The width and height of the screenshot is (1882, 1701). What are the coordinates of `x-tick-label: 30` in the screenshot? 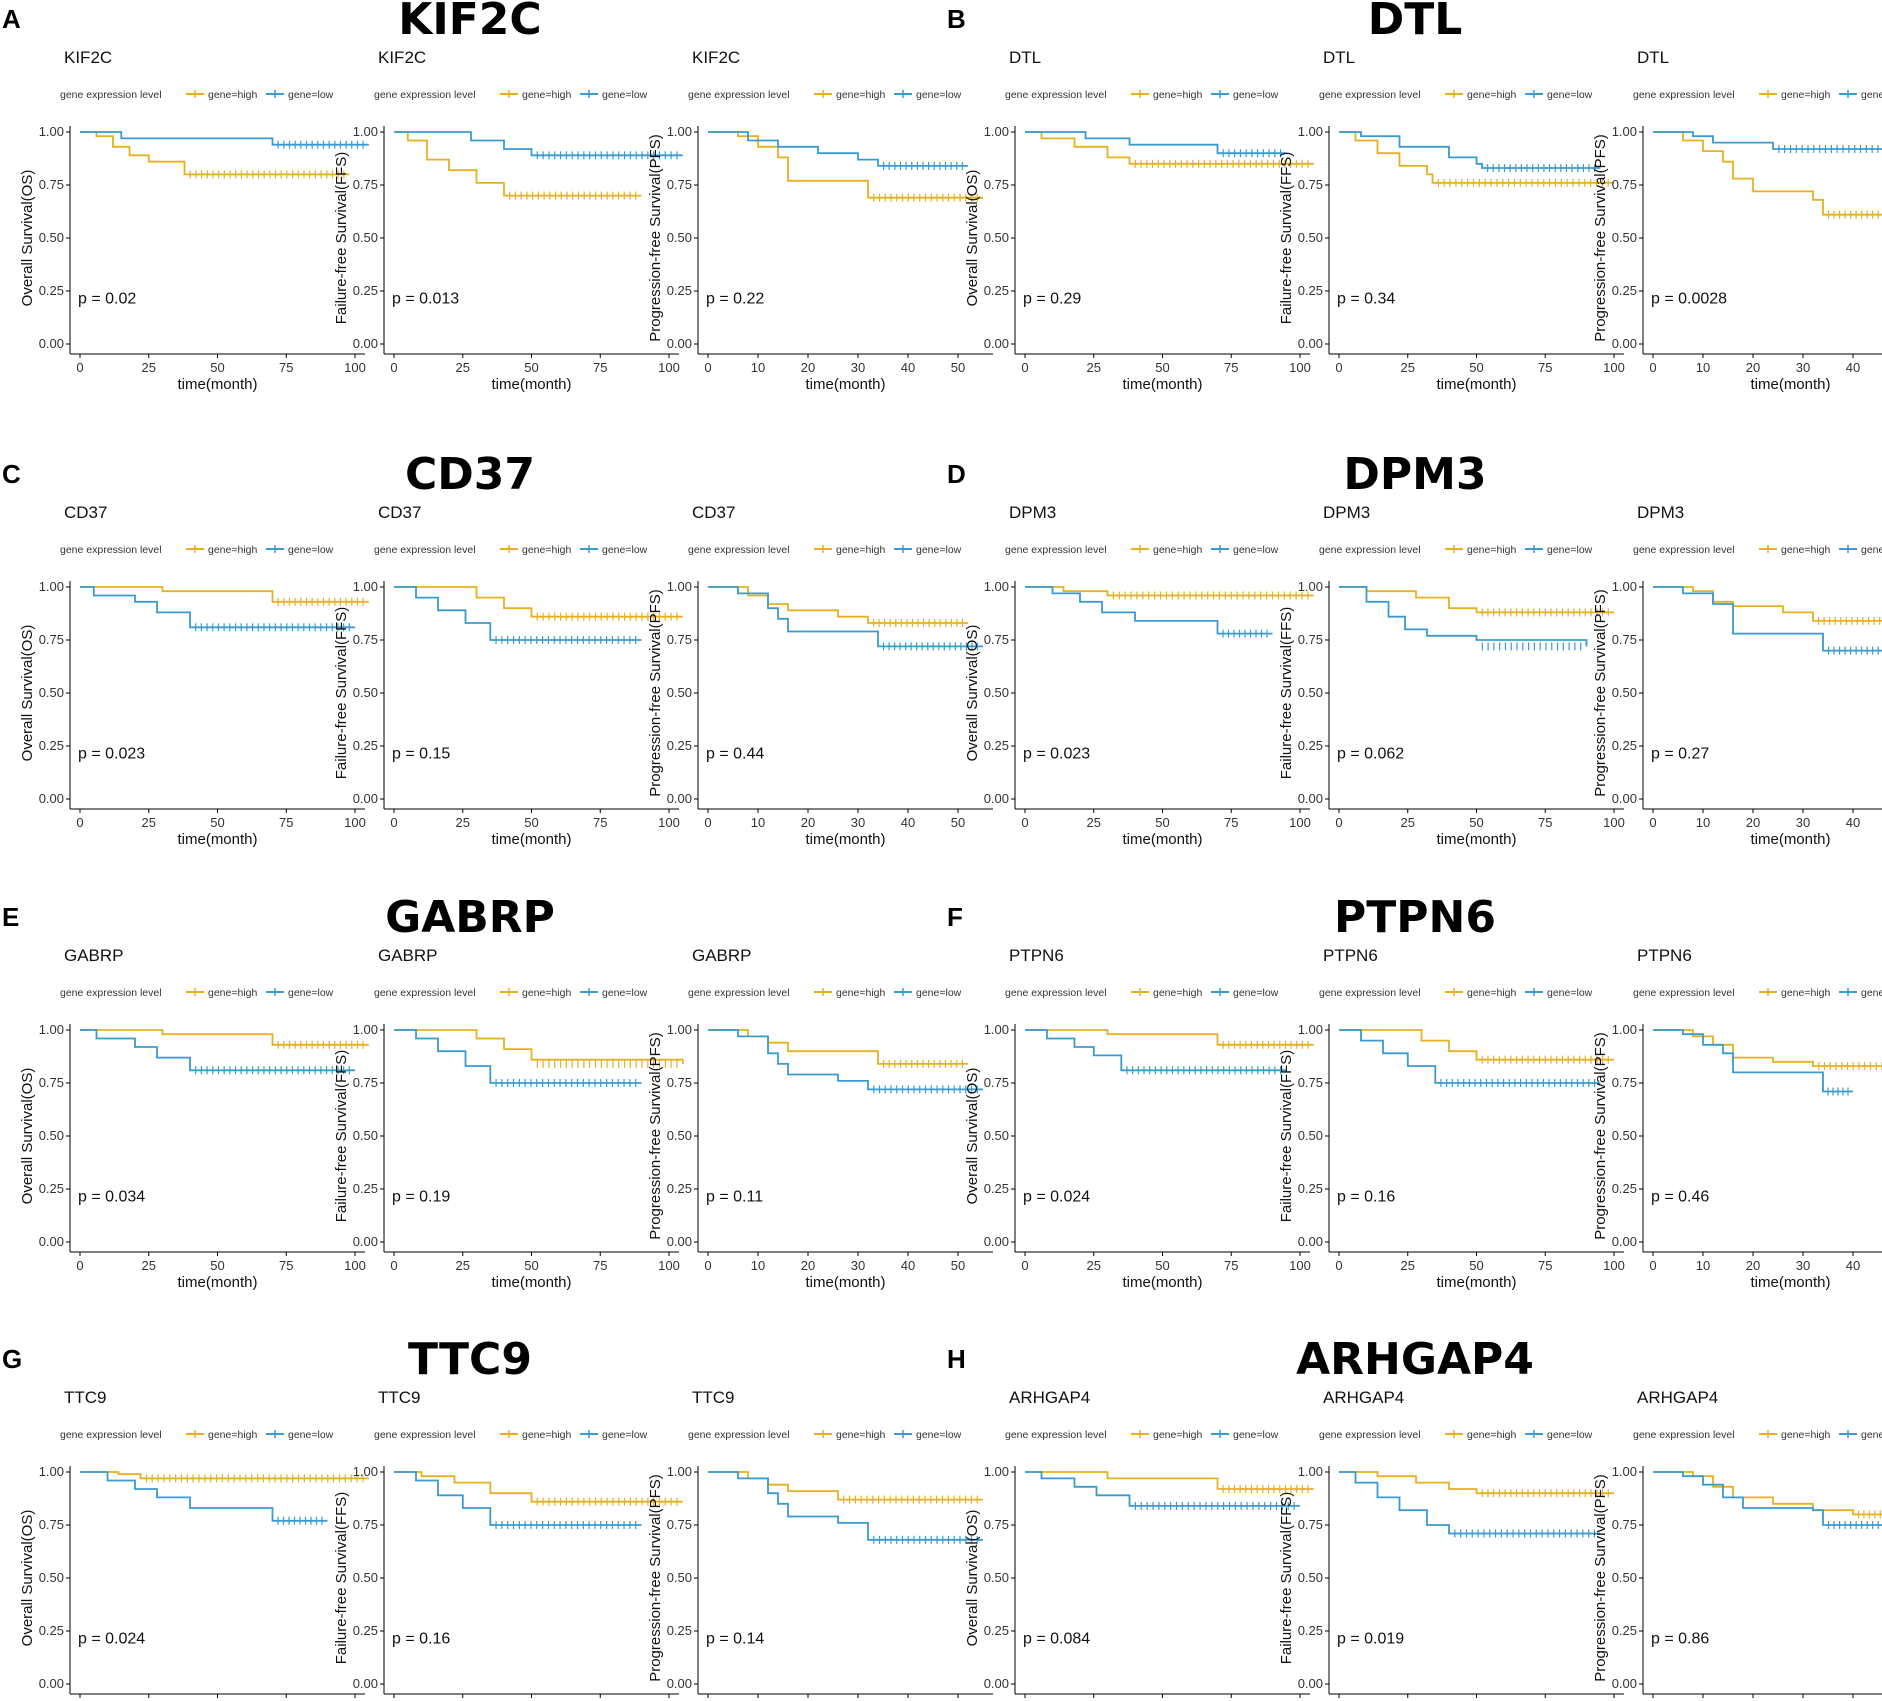 It's located at (858, 367).